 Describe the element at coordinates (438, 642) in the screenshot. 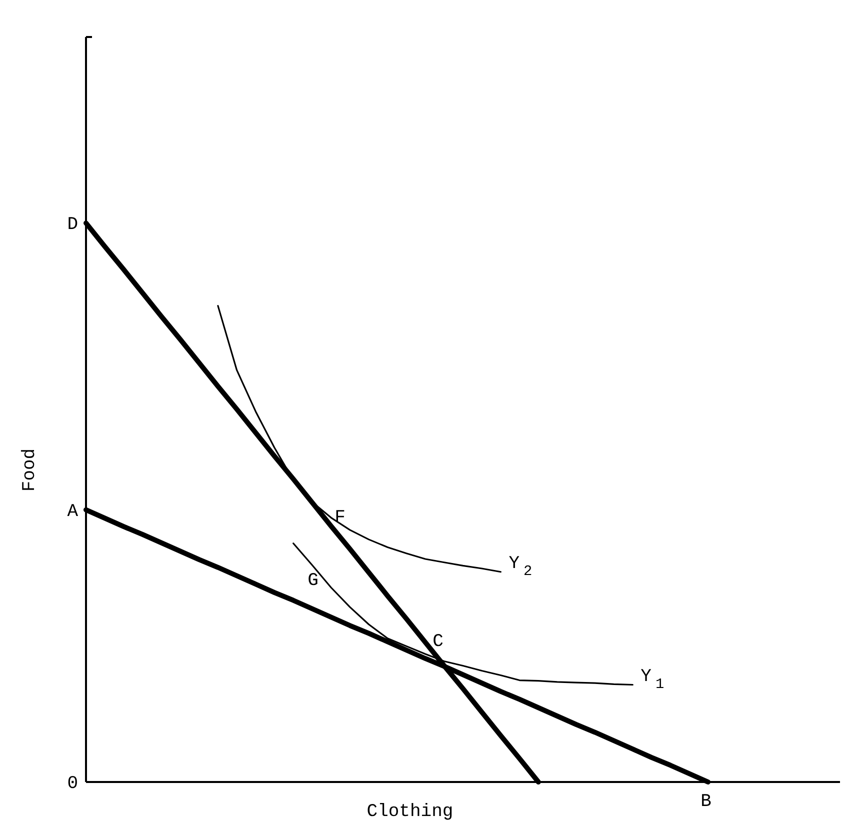

I see `annotation: C` at that location.